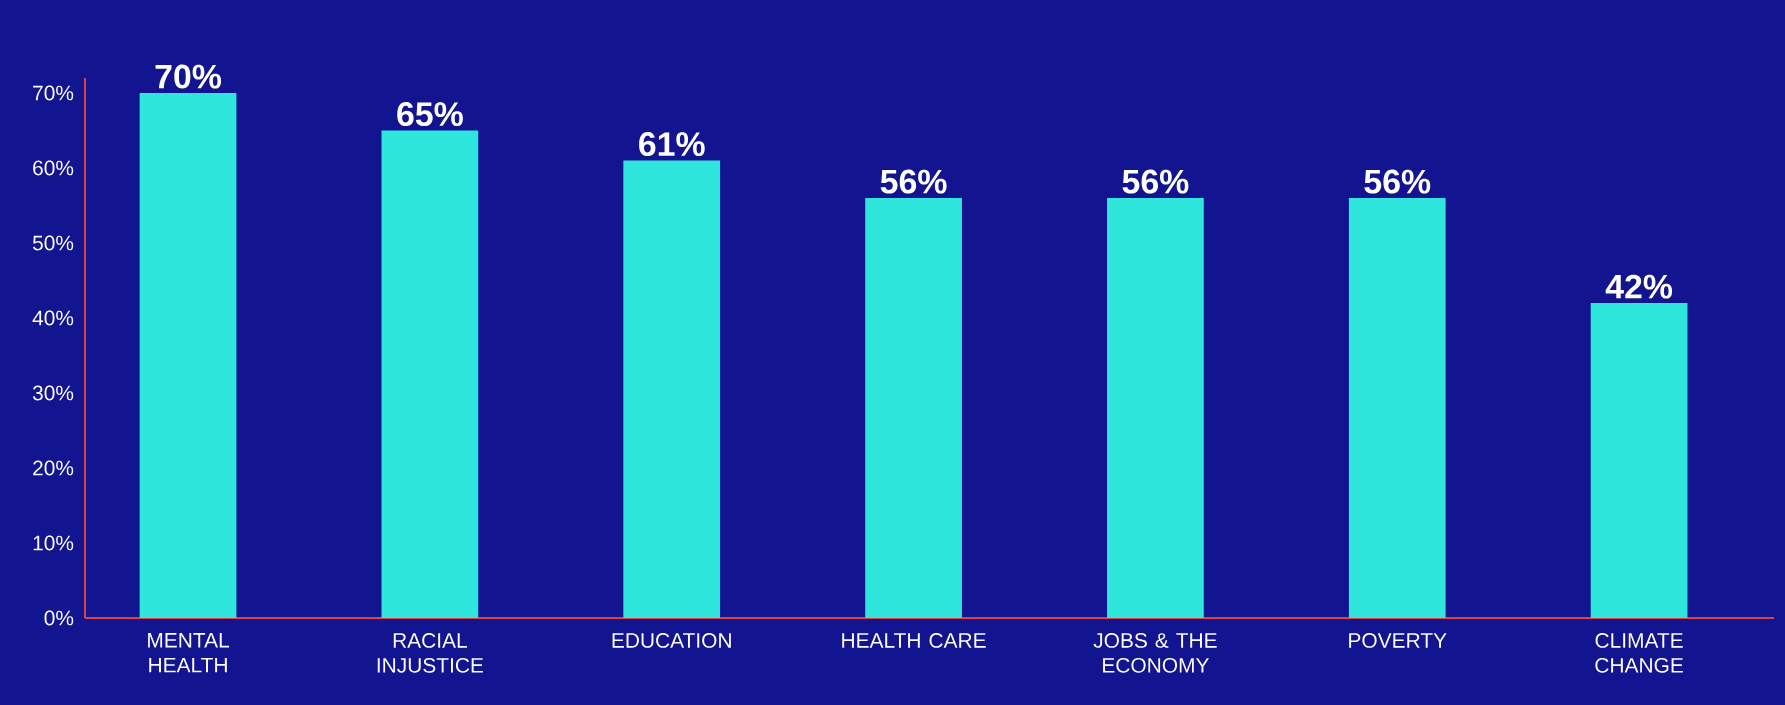 This screenshot has height=705, width=1785. What do you see at coordinates (1639, 653) in the screenshot?
I see `x-tick-label: CLIMATE CHANGE` at bounding box center [1639, 653].